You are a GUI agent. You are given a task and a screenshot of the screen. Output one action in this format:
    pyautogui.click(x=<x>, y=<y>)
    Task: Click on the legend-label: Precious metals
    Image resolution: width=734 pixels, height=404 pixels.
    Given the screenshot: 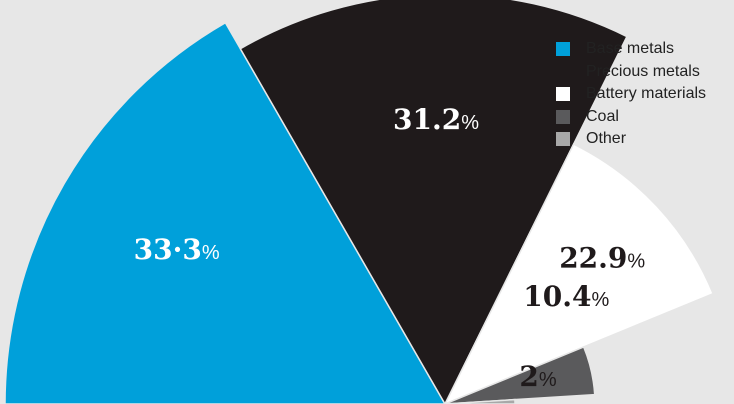 What is the action you would take?
    pyautogui.click(x=643, y=71)
    